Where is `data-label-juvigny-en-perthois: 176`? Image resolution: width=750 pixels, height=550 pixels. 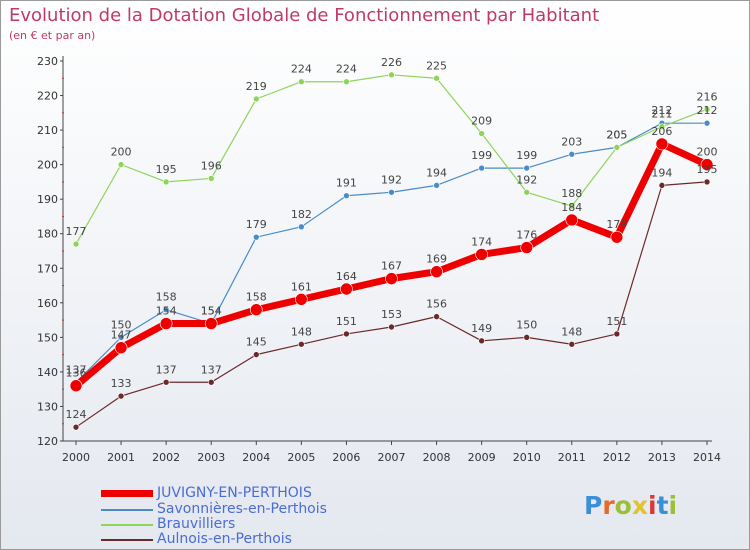 data-label-juvigny-en-perthois: 176 is located at coordinates (526, 235).